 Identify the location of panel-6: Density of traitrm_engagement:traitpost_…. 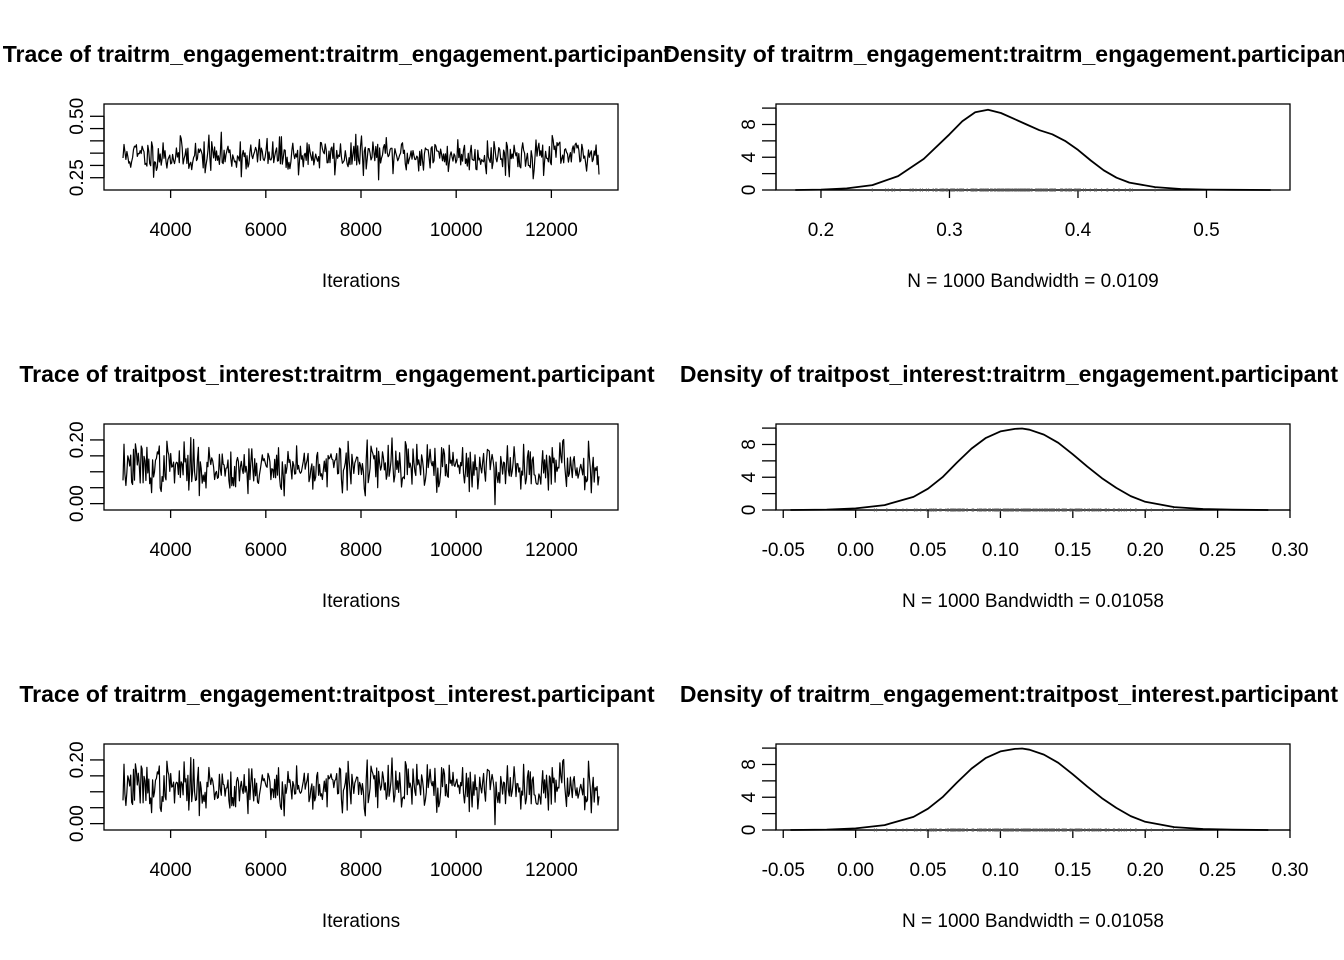
(1009, 806).